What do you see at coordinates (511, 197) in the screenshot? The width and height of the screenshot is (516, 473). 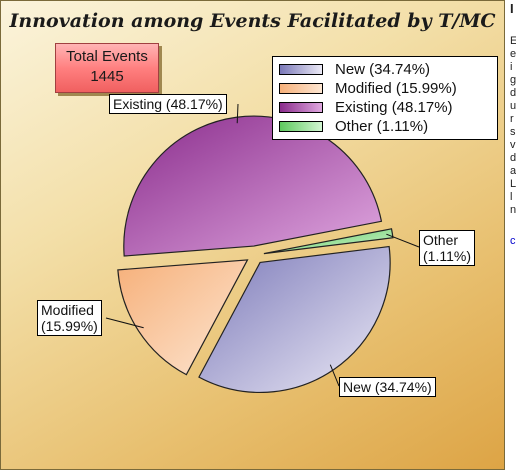 I see `side-panel-line: l` at bounding box center [511, 197].